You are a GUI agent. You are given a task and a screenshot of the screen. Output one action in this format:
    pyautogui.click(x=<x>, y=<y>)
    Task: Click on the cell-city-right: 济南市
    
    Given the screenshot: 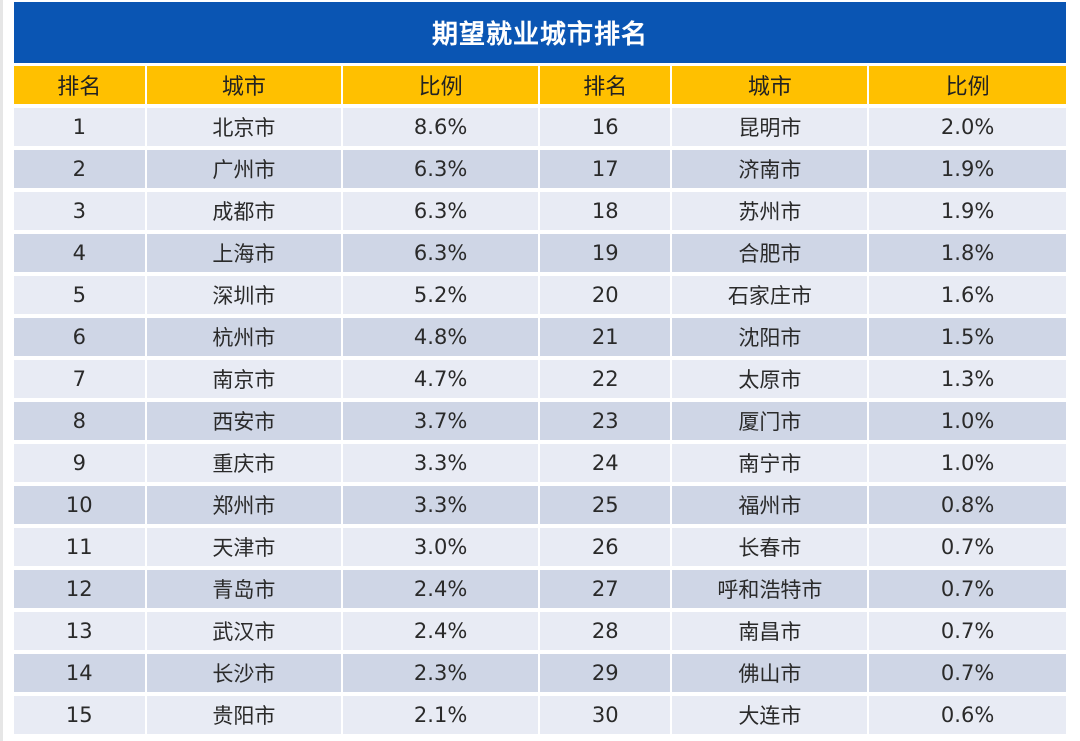 What is the action you would take?
    pyautogui.click(x=771, y=171)
    